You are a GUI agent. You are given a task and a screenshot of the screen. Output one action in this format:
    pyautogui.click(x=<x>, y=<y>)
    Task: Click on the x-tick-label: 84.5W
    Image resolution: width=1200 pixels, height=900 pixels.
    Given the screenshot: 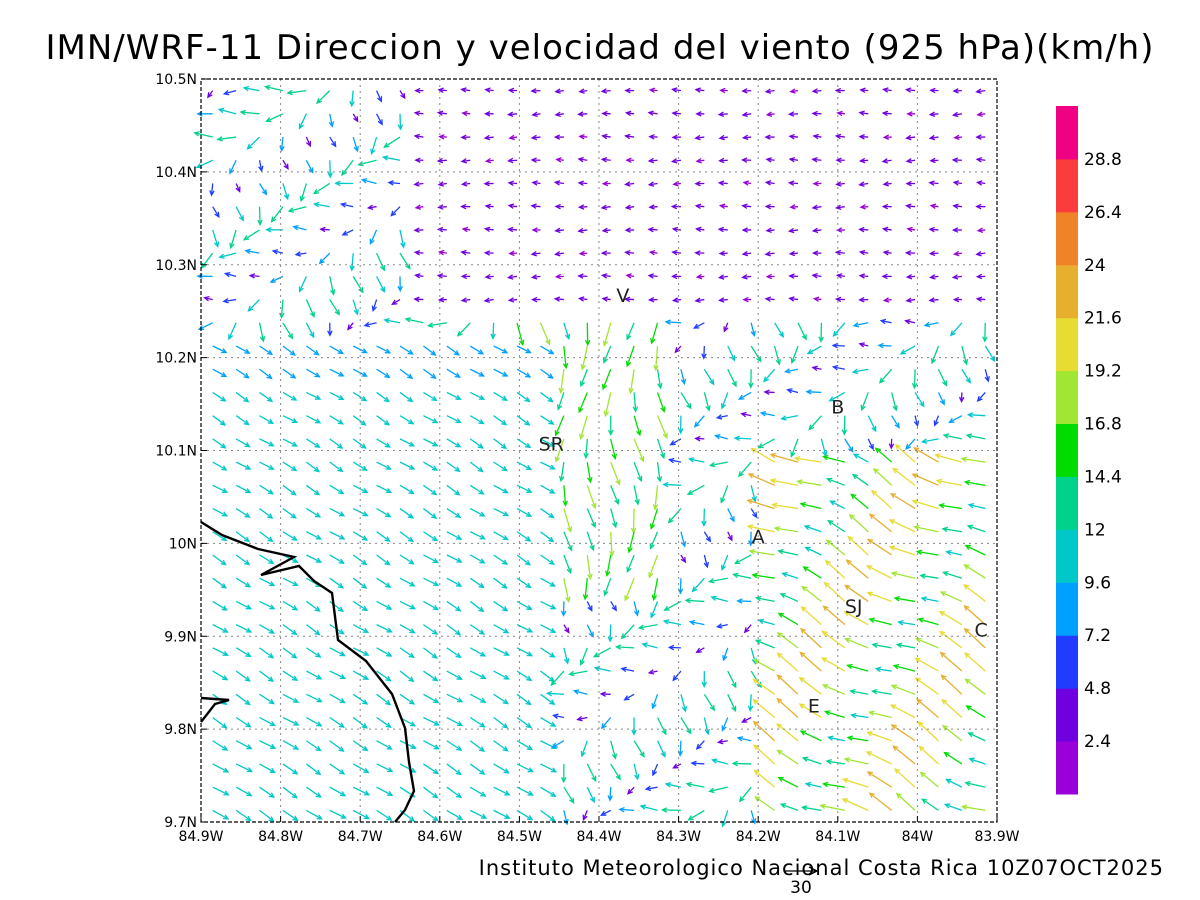 What is the action you would take?
    pyautogui.click(x=519, y=837)
    